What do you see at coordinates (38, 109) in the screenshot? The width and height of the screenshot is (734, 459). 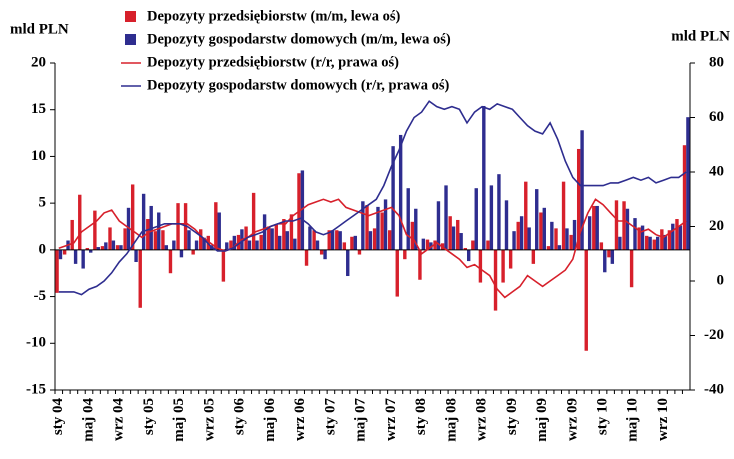 I see `y-tick-label: 15` at bounding box center [38, 109].